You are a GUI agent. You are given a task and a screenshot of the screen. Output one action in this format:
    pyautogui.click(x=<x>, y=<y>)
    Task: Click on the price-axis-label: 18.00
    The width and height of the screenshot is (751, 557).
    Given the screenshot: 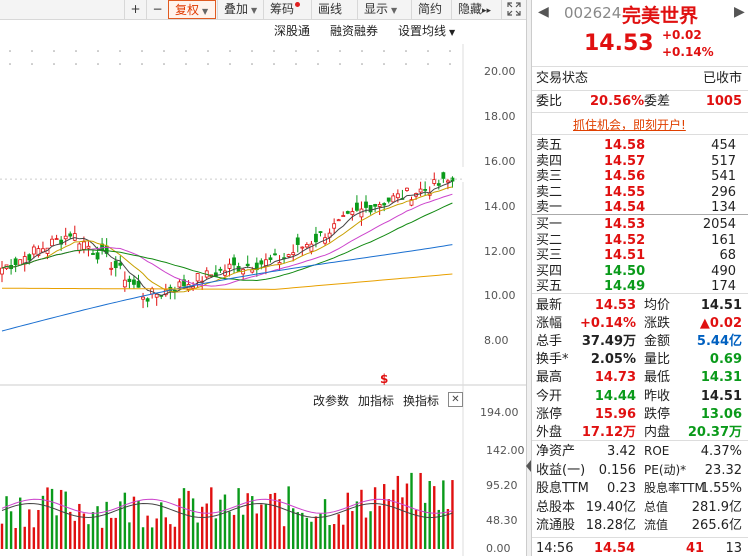 What is the action you would take?
    pyautogui.click(x=500, y=116)
    